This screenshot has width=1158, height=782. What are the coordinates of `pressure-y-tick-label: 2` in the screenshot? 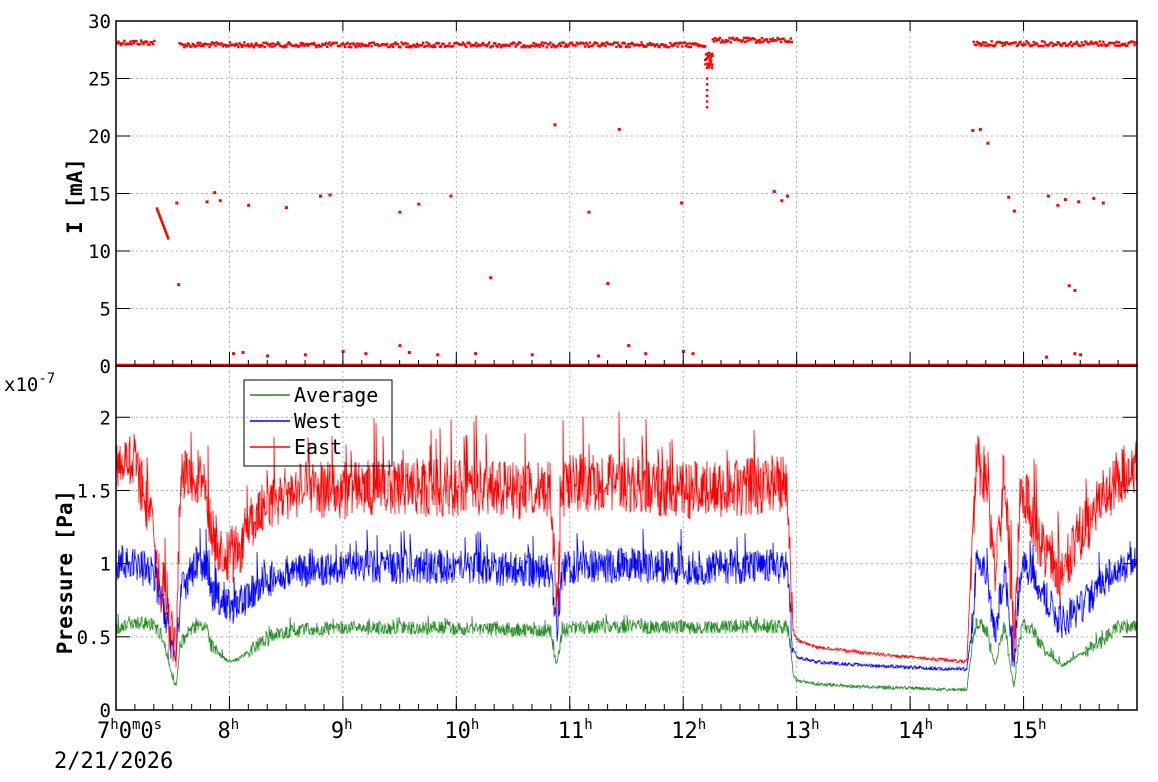 It's located at (105, 418).